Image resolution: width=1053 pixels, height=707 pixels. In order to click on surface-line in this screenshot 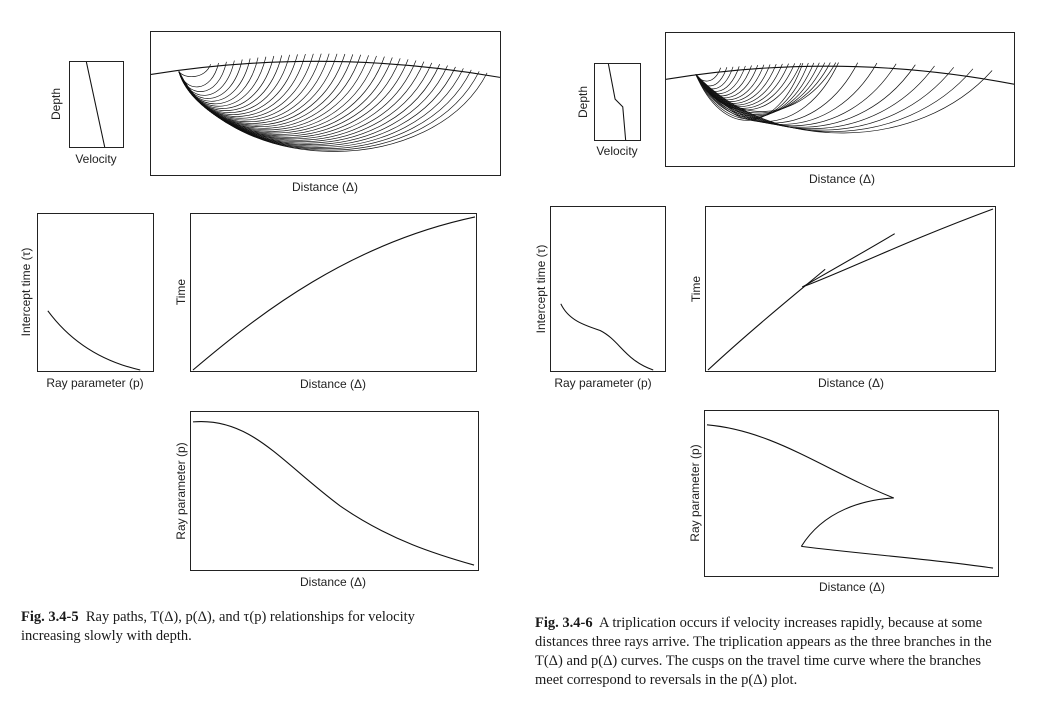, I will do `click(840, 75)`.